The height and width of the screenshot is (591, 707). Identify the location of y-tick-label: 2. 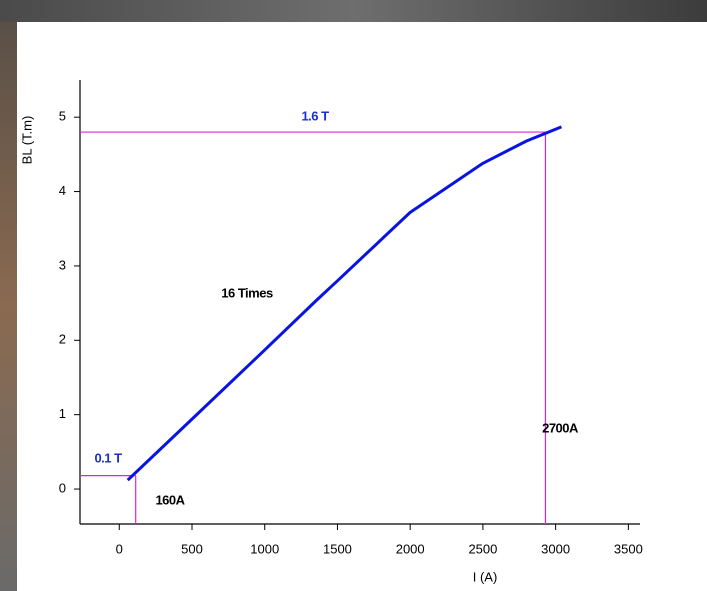
(62, 339).